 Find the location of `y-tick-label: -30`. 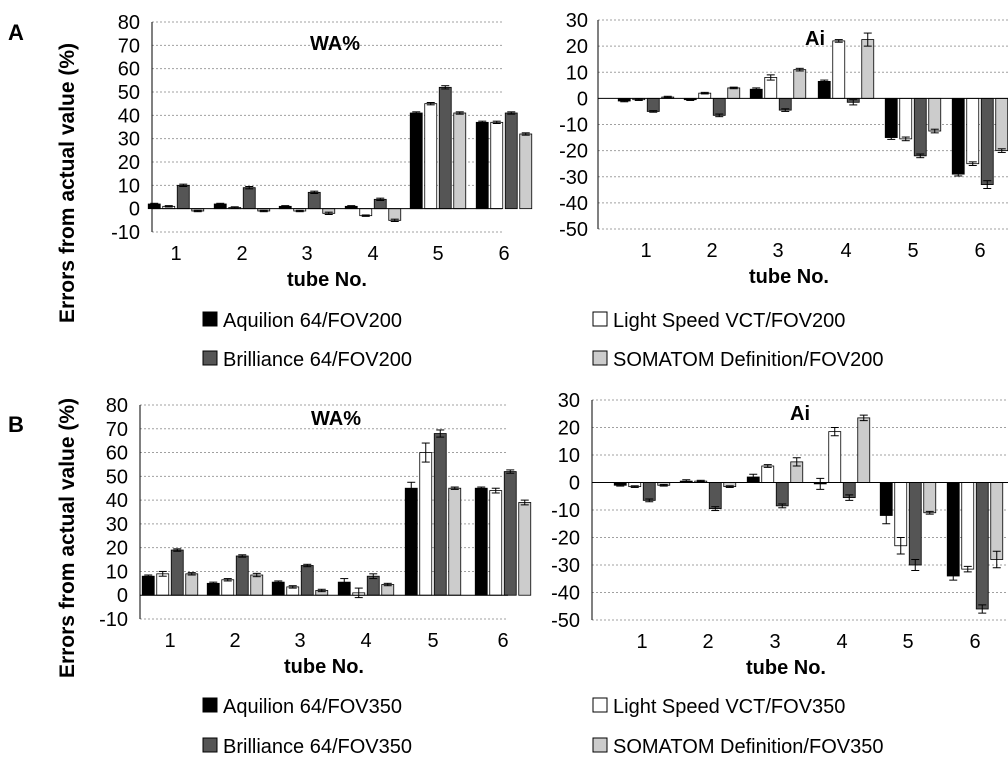

y-tick-label: -30 is located at coordinates (573, 178).